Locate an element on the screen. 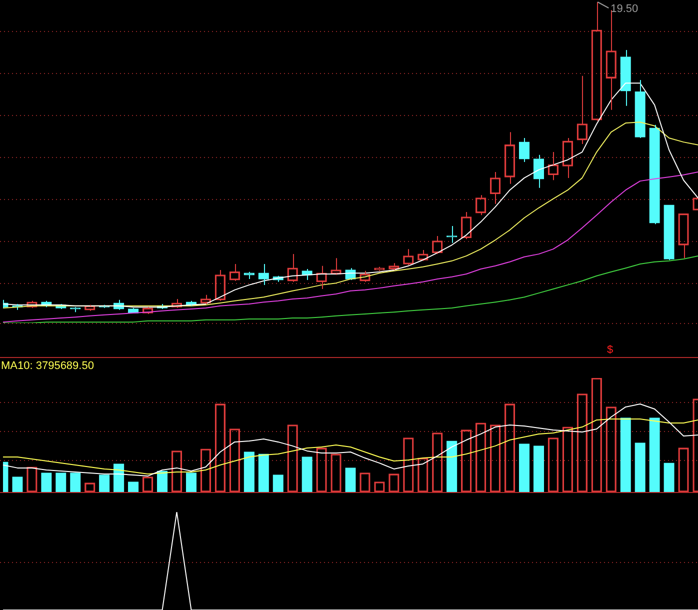  text: MA10: 3795689.50 is located at coordinates (47, 366).